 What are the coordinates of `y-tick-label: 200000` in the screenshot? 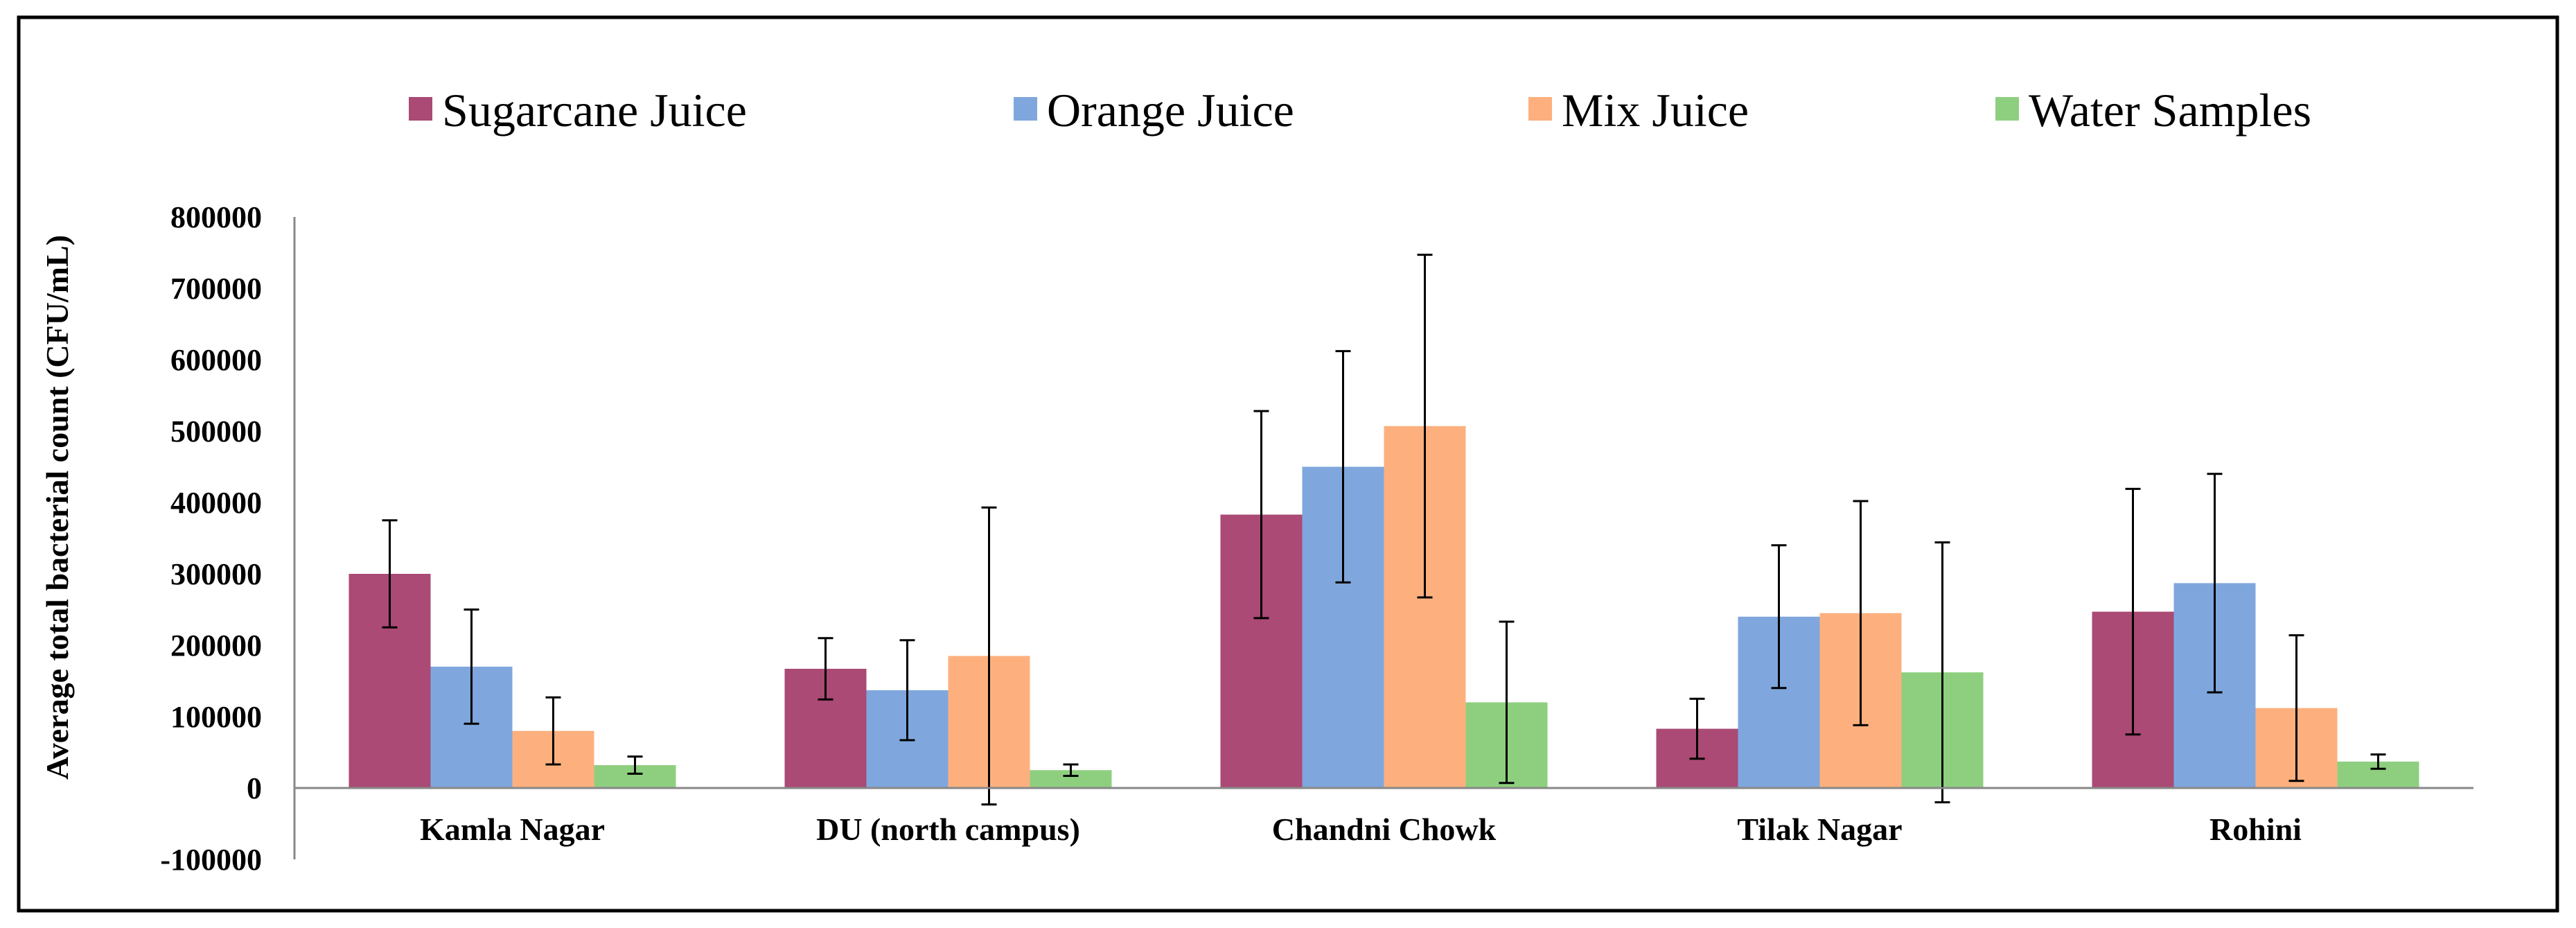 It's located at (216, 646).